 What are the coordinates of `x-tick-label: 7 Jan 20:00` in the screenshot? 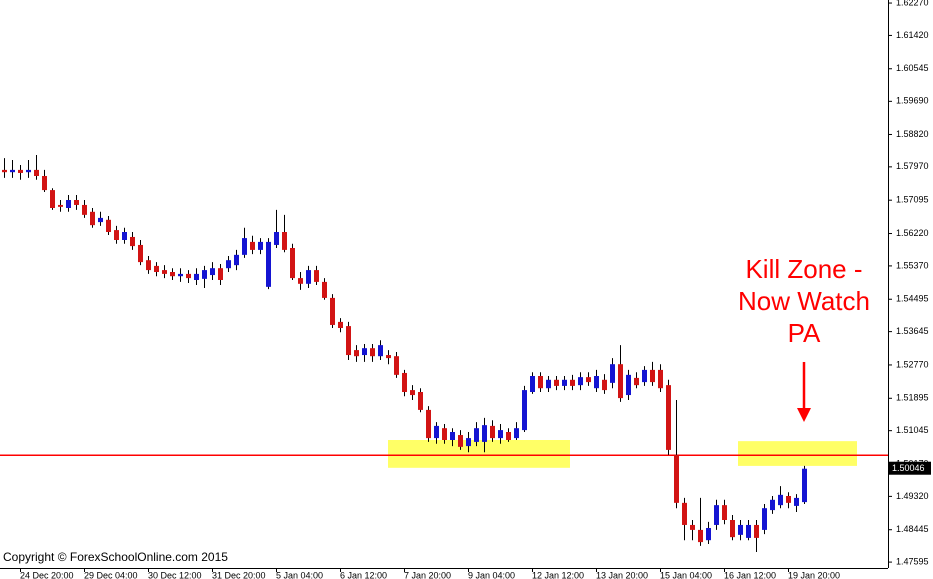 It's located at (427, 574).